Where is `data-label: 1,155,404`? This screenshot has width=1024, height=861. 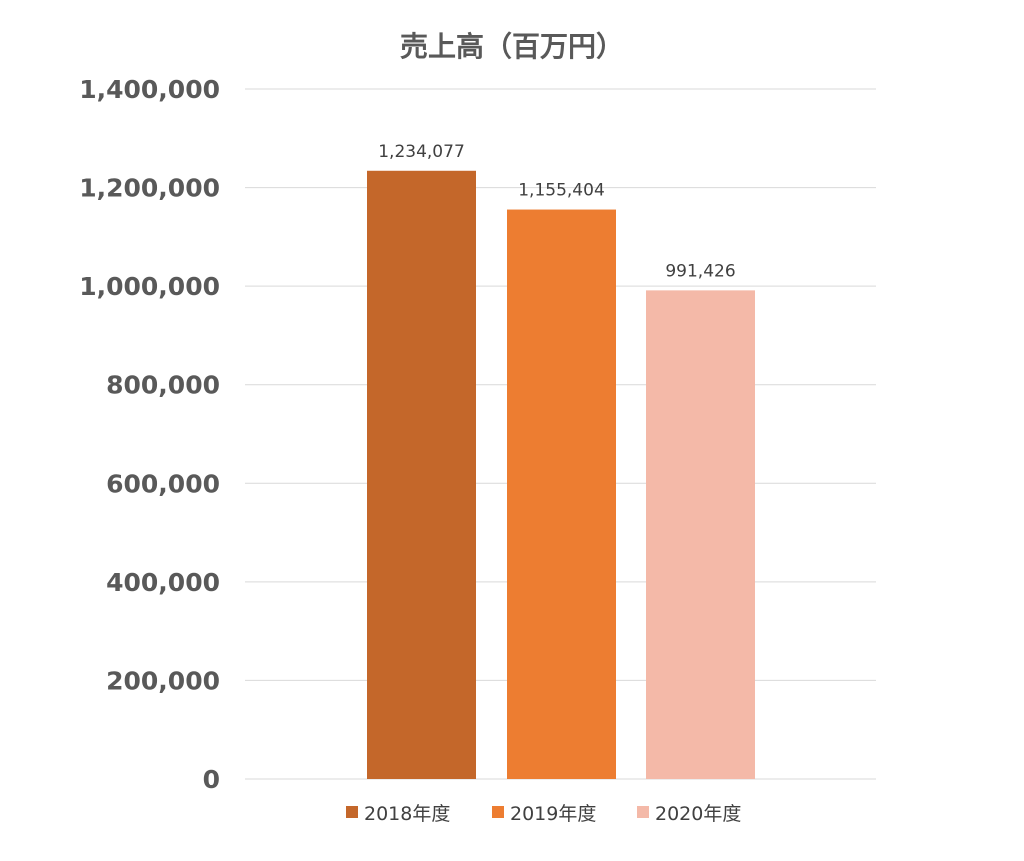 data-label: 1,155,404 is located at coordinates (561, 191).